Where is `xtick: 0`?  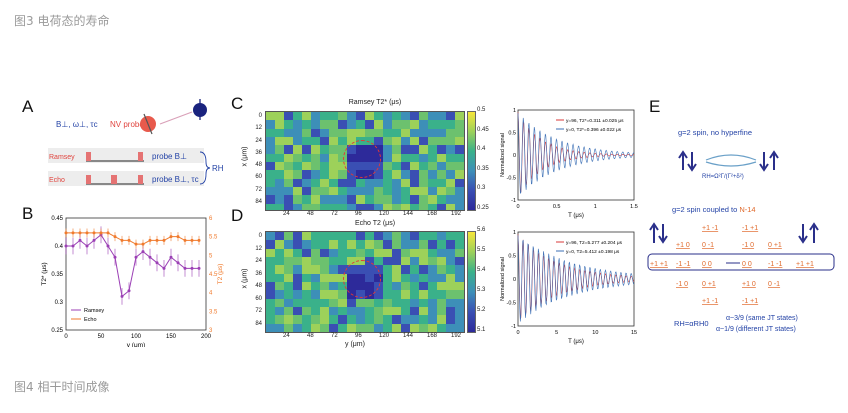
xtick: 0 is located at coordinates (66, 337).